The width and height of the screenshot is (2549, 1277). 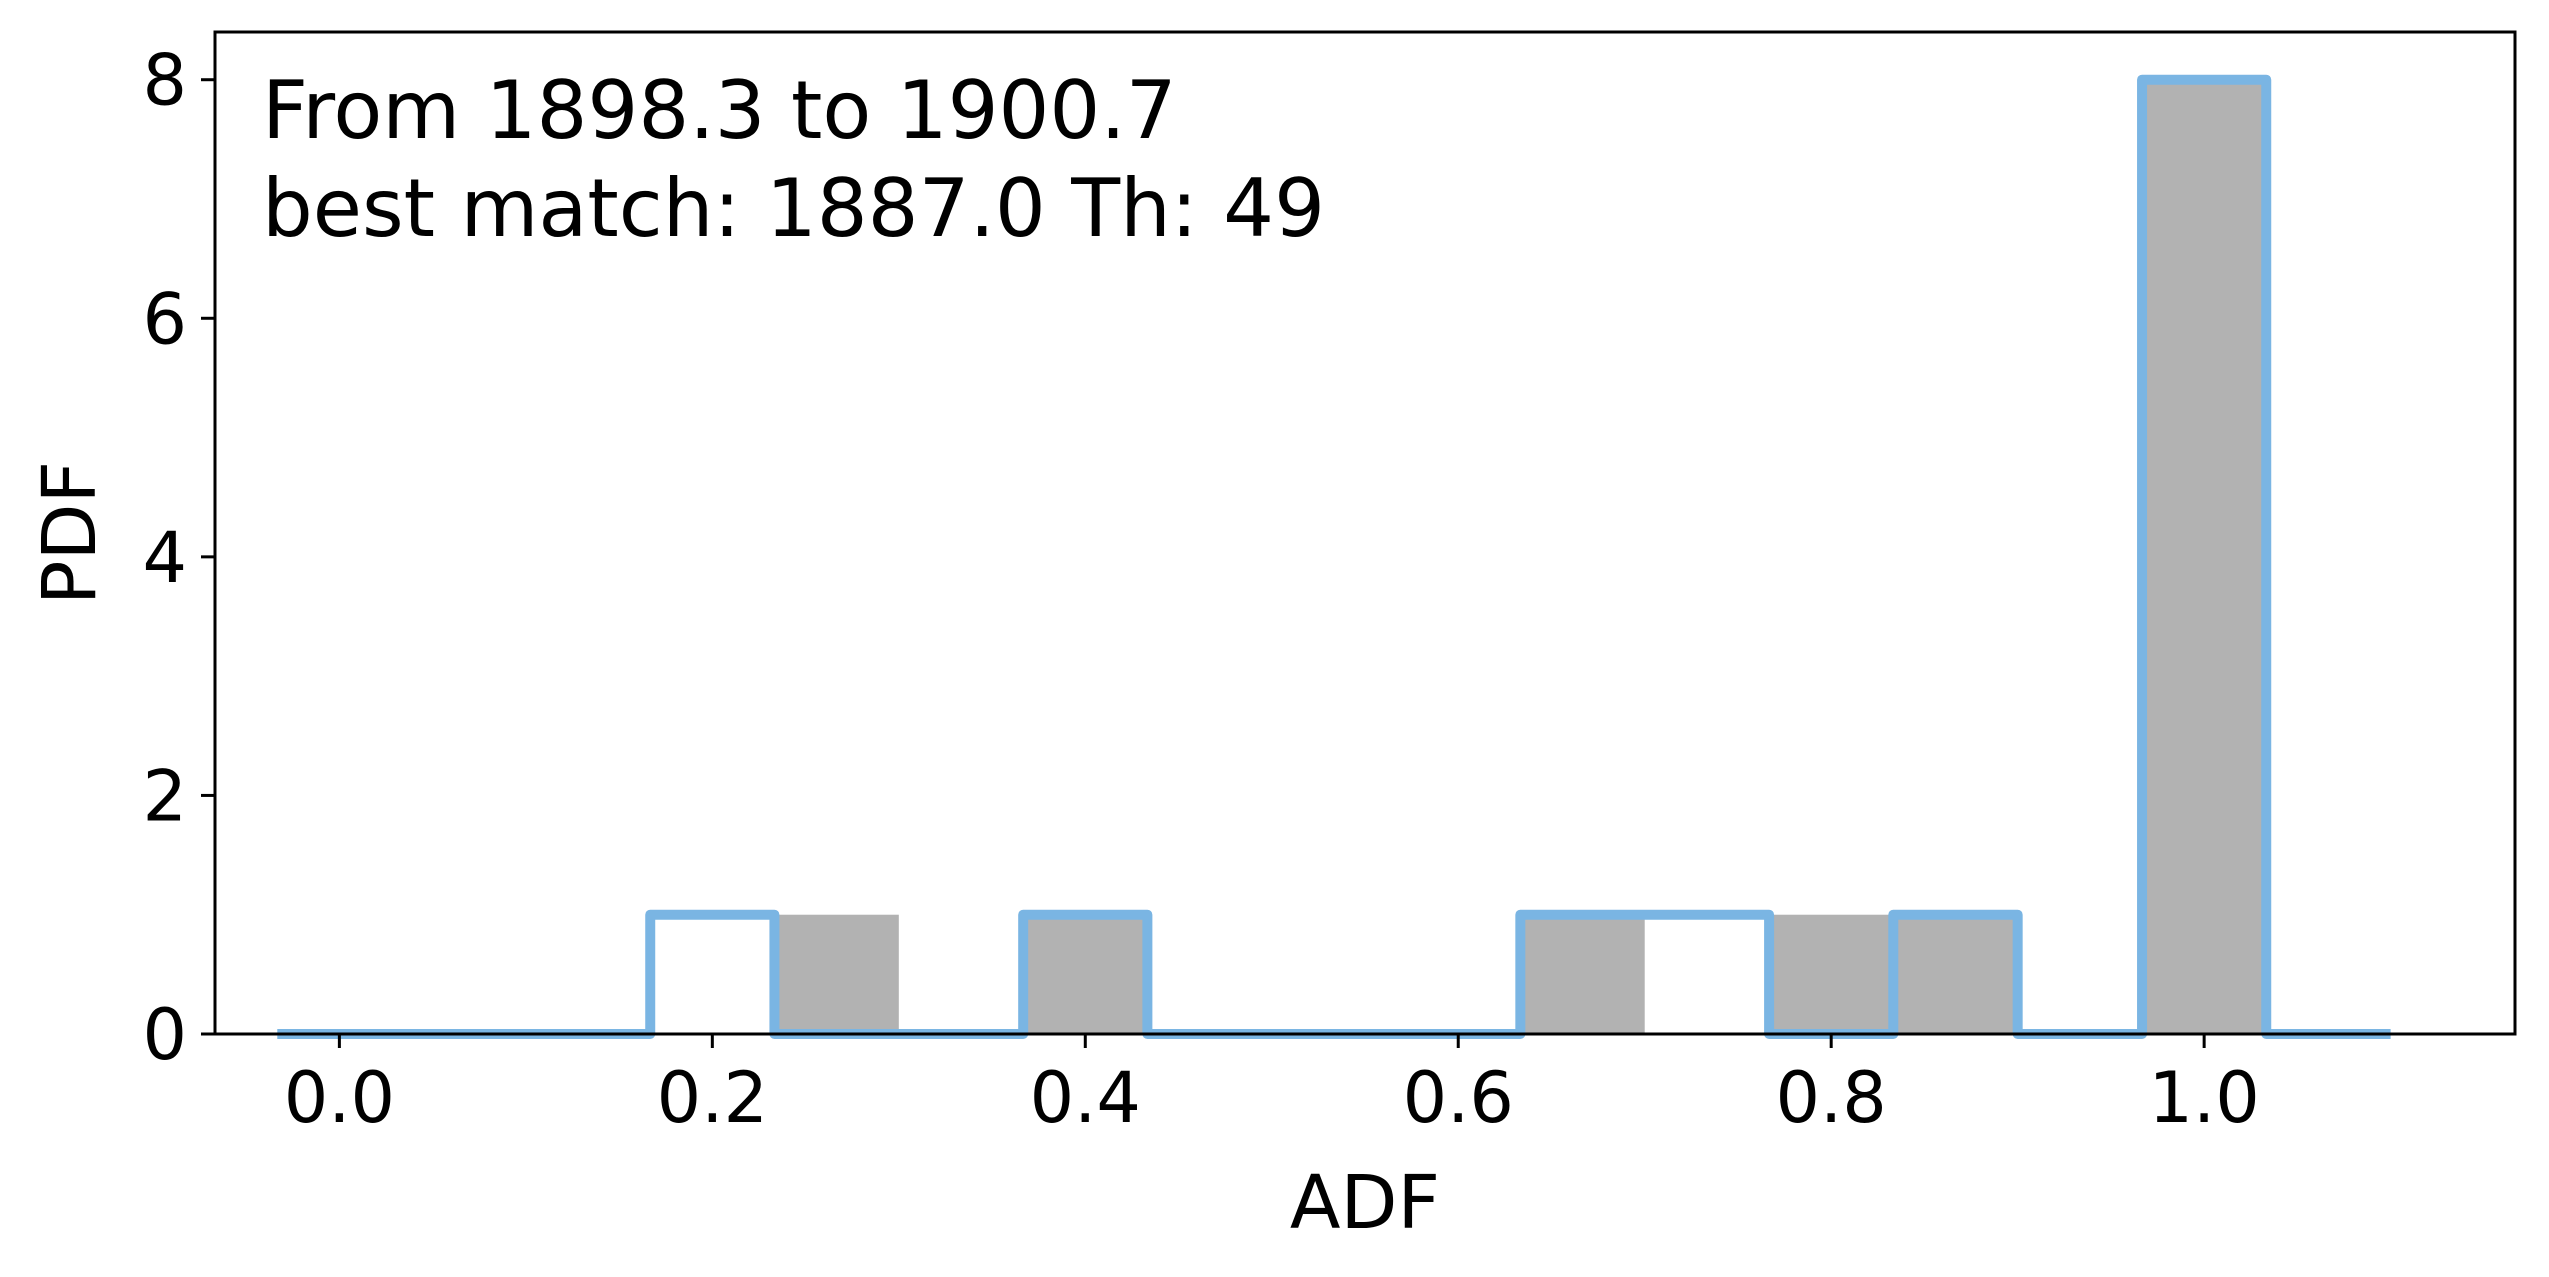 I want to click on x-tick-label-2: 0.4, so click(x=1085, y=1098).